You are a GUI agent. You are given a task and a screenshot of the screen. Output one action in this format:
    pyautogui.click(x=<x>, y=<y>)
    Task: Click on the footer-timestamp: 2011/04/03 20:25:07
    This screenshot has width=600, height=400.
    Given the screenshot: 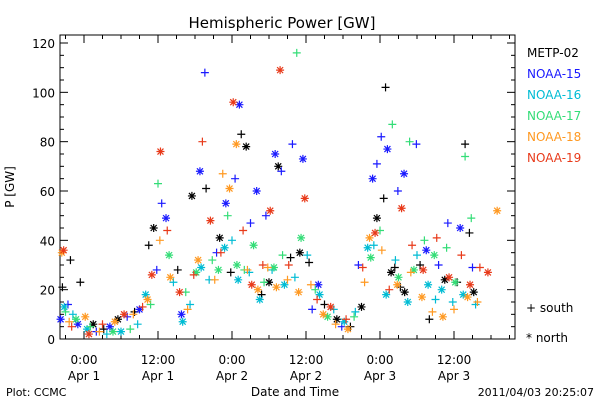 What is the action you would take?
    pyautogui.click(x=536, y=392)
    